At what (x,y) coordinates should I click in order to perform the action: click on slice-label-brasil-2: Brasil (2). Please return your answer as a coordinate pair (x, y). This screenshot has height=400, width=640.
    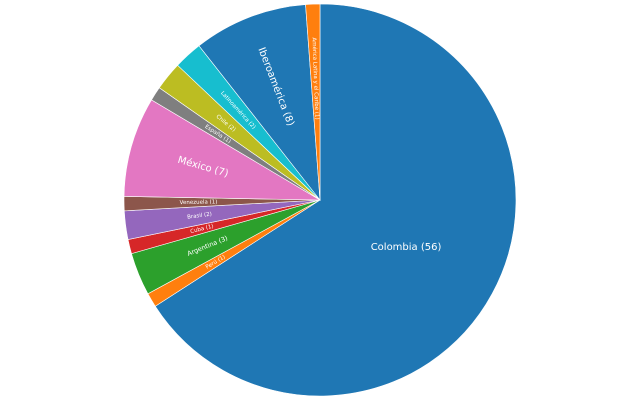
    Looking at the image, I should click on (199, 216).